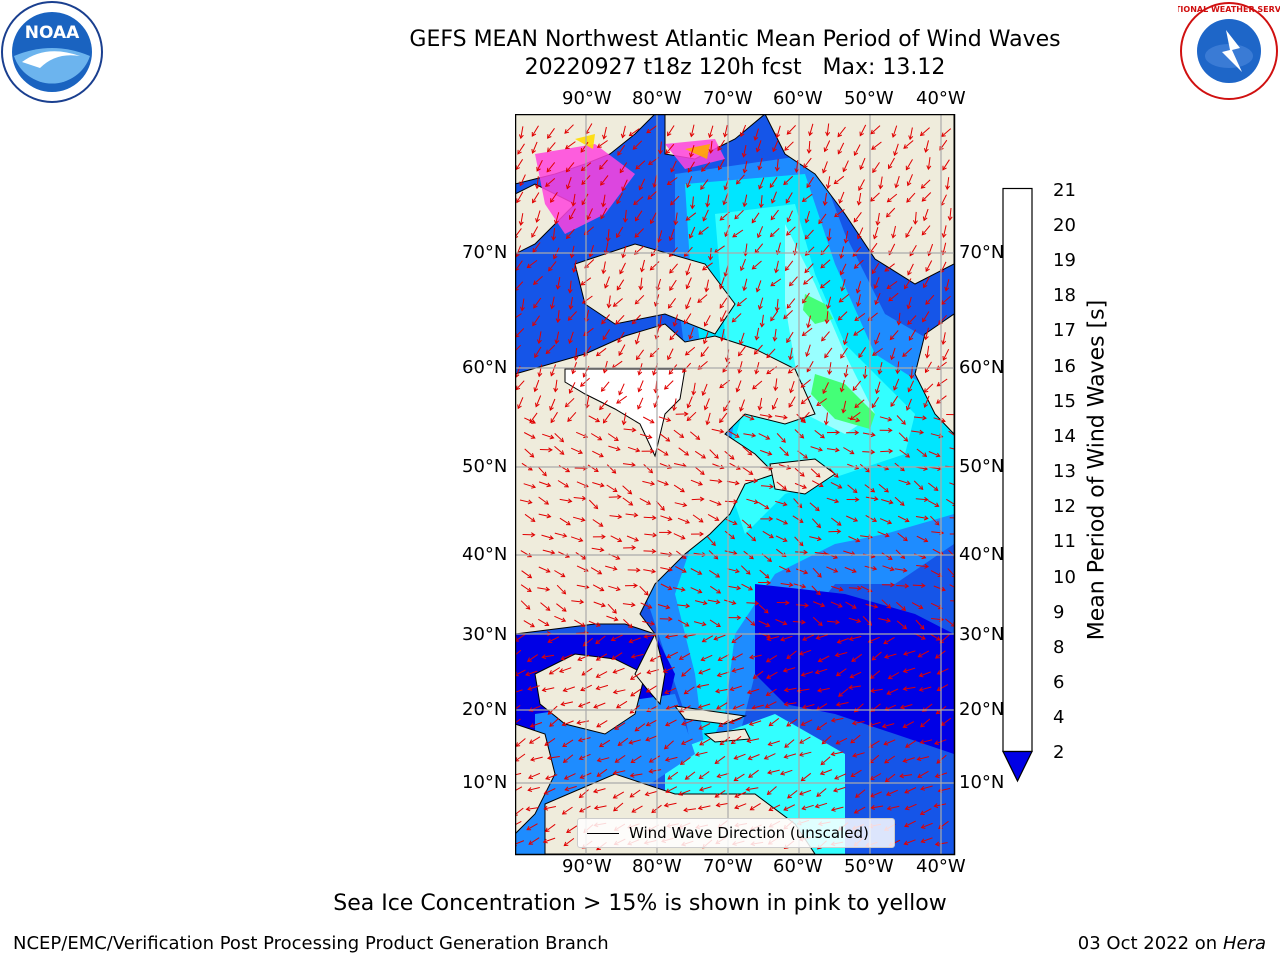 The image size is (1280, 960). Describe the element at coordinates (1064, 330) in the screenshot. I see `cb-tick-17: 17` at that location.